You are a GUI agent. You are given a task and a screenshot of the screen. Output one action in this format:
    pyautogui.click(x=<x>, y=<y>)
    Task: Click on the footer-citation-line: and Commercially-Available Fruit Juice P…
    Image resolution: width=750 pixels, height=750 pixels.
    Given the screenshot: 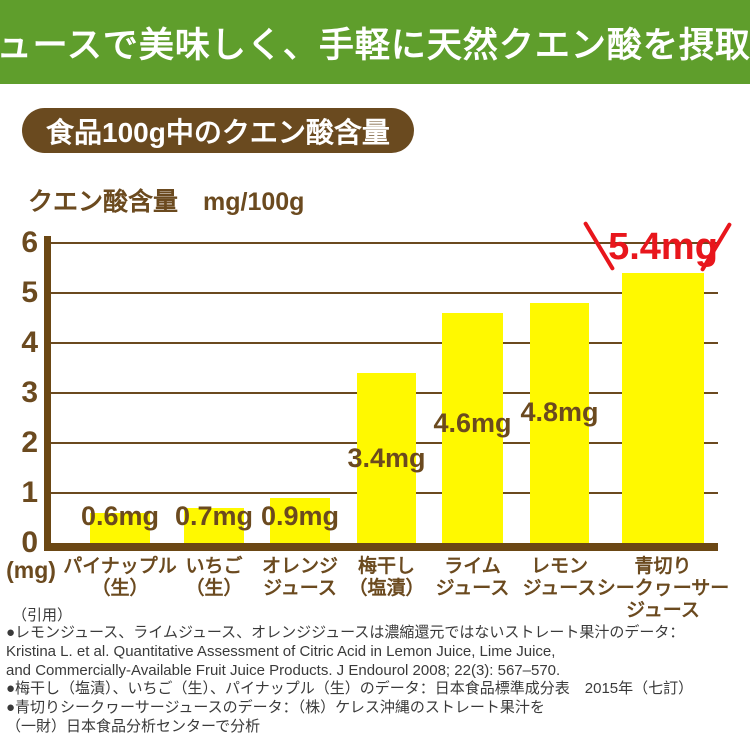 What is the action you would take?
    pyautogui.click(x=283, y=670)
    